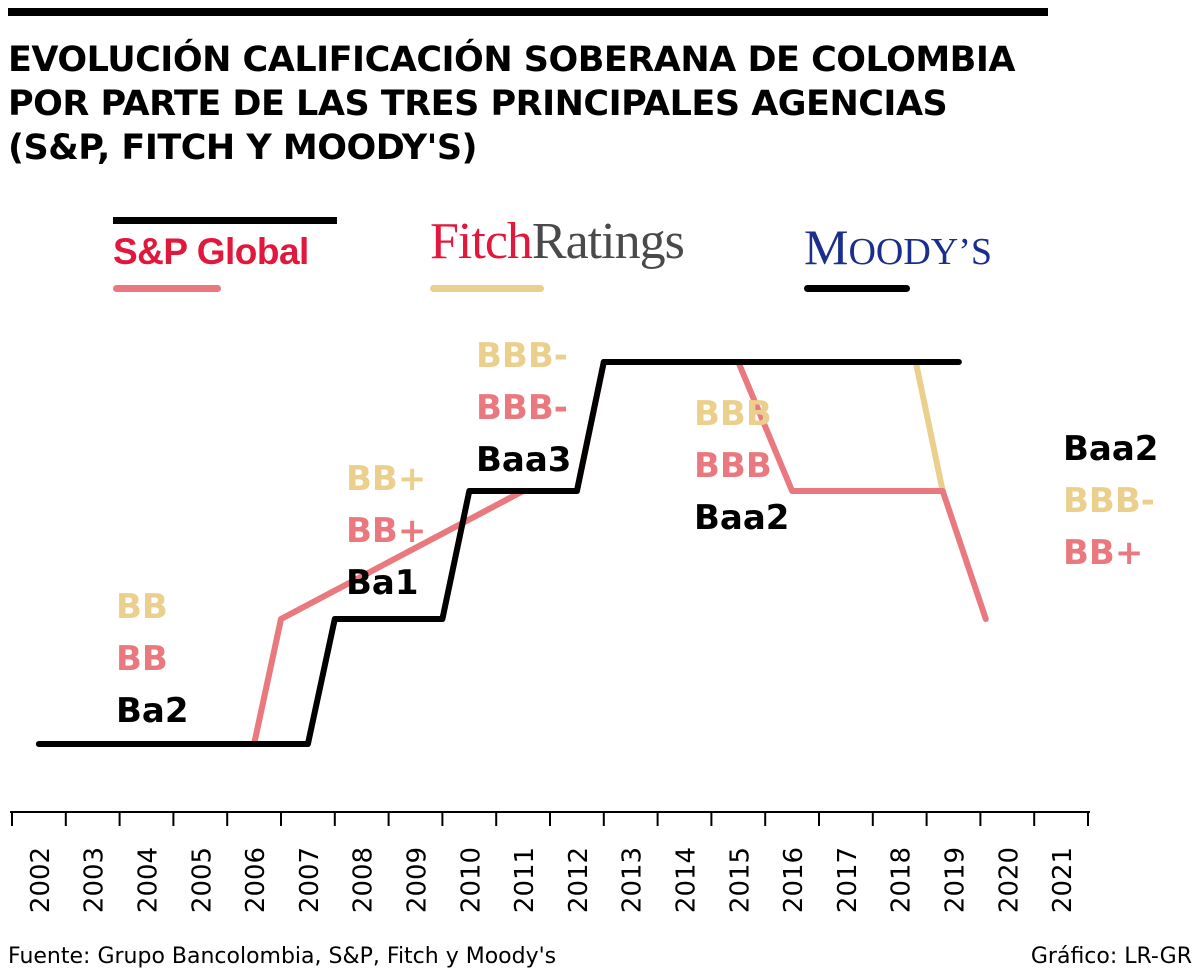  I want to click on x-tick-label: 2009, so click(418, 880).